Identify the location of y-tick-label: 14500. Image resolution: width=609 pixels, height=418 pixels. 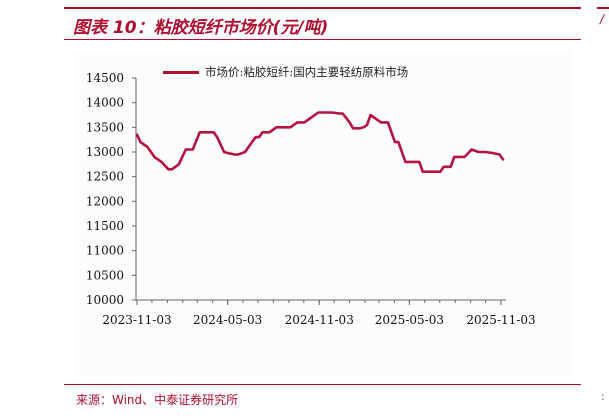
(105, 78).